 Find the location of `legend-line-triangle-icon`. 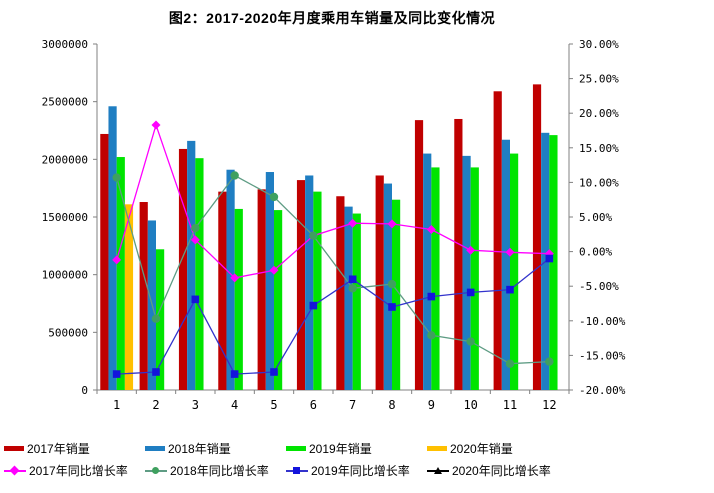

legend-line-triangle-icon is located at coordinates (438, 470).